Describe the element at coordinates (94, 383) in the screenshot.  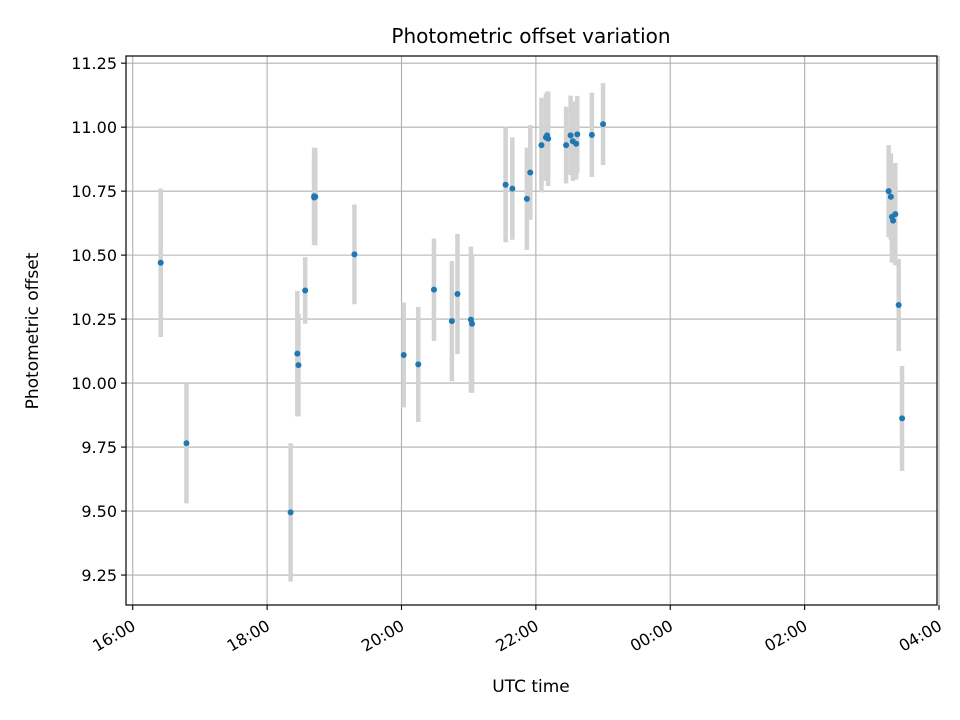
I see `y-tick-label: 10.00` at that location.